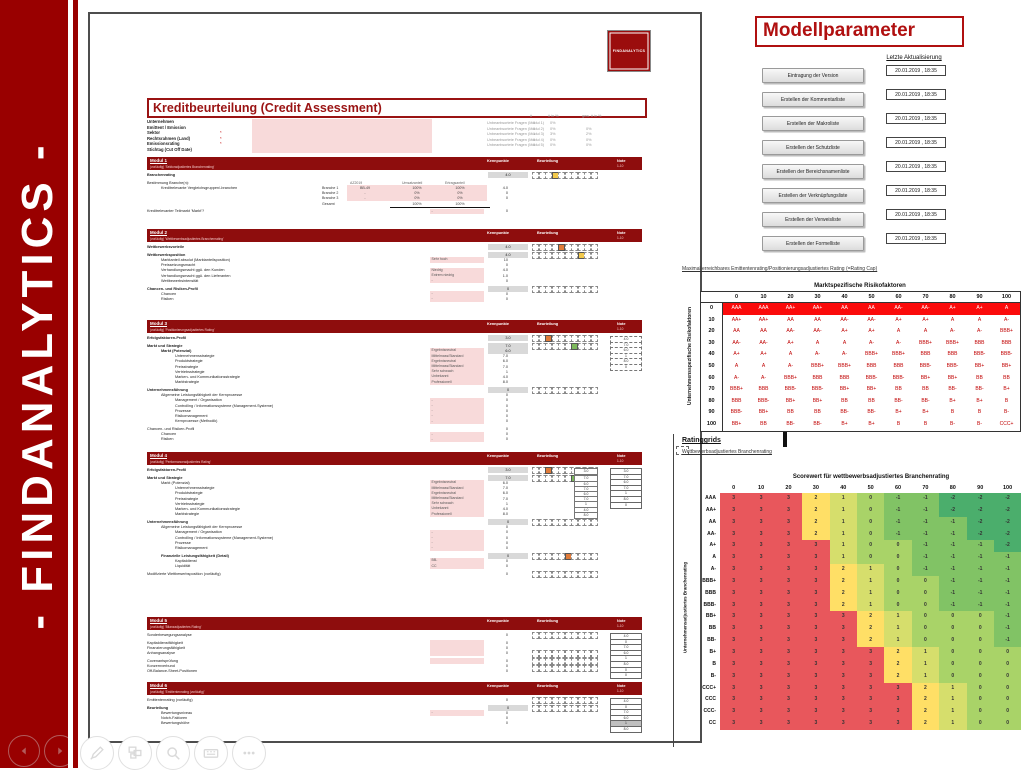 This screenshot has height=770, width=1026. I want to click on header-input-block, so click(342, 136).